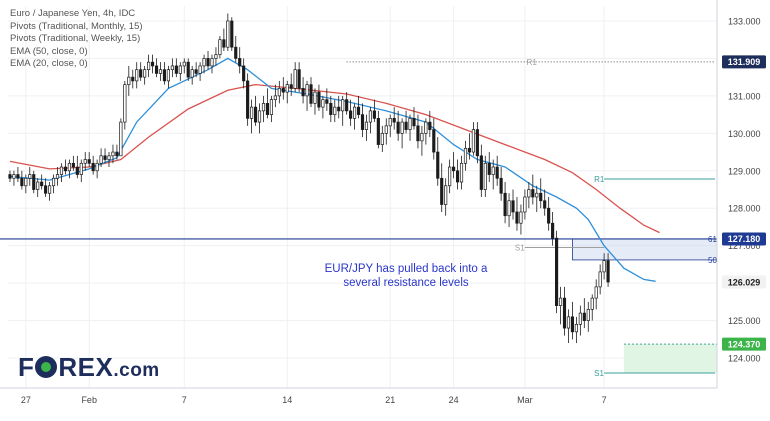 The width and height of the screenshot is (770, 421). What do you see at coordinates (26, 367) in the screenshot?
I see `logo-letter-f: F` at bounding box center [26, 367].